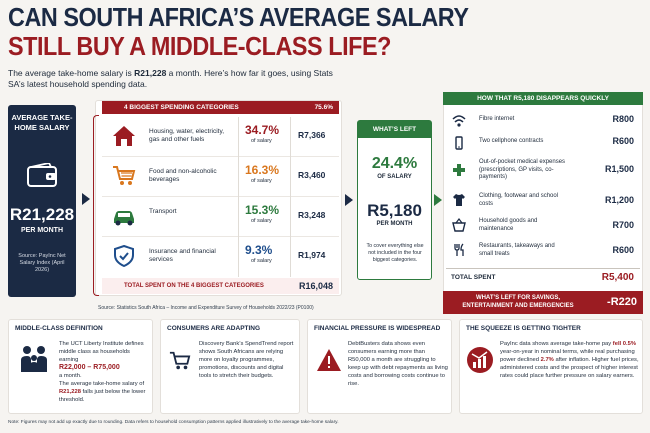  I want to click on category-amount: R3,248, so click(312, 215).